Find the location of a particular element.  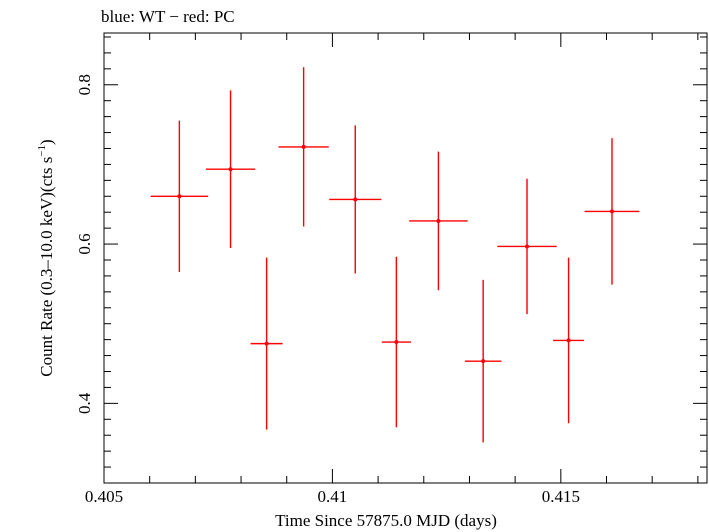

y-axis-label-main: Count Rate (0.3–10.0 keV)(cts s is located at coordinates (46, 267).